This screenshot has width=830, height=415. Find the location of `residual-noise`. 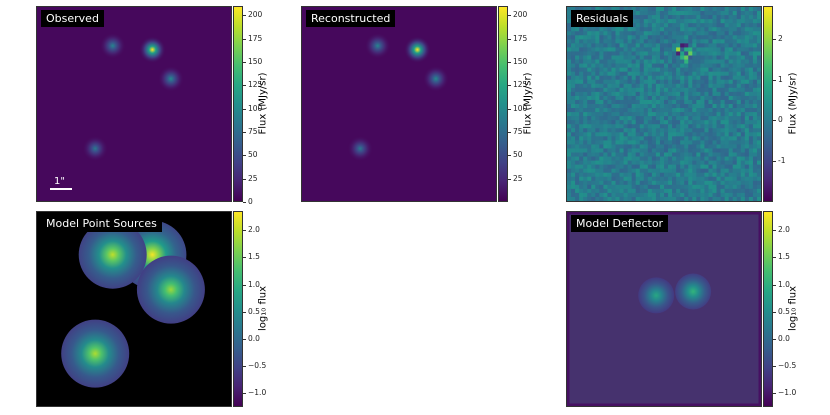

residual-noise is located at coordinates (664, 104).